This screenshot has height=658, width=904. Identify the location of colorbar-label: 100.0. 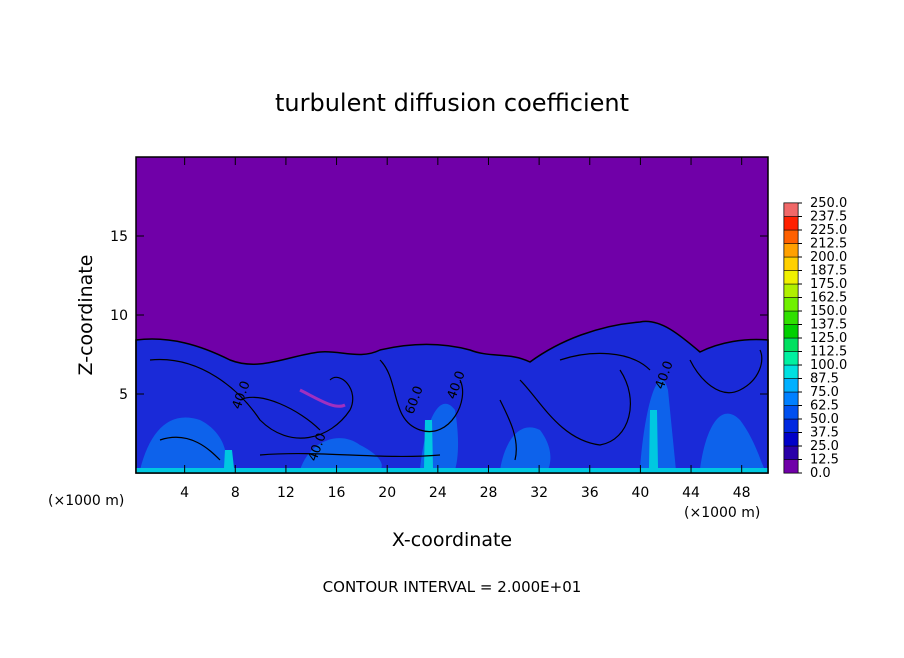
(828, 365).